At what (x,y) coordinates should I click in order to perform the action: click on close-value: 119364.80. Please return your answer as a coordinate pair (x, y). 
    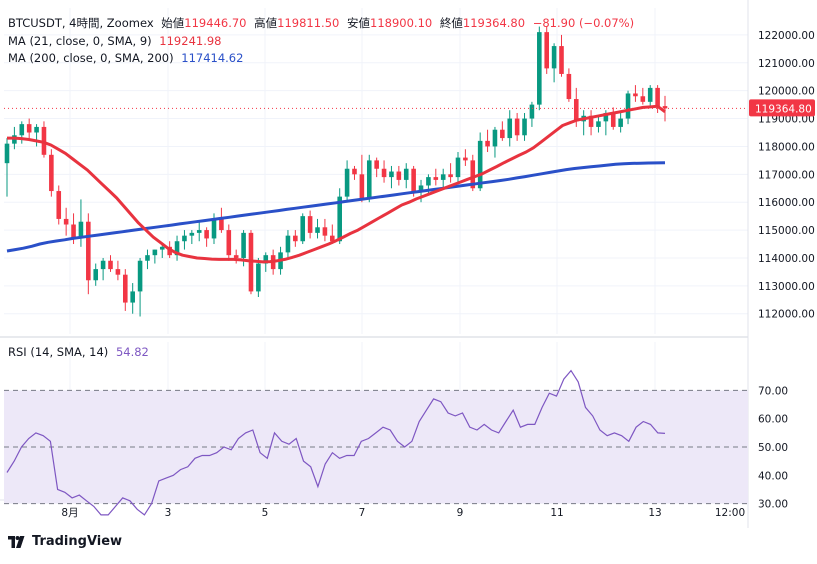
    Looking at the image, I should click on (494, 23).